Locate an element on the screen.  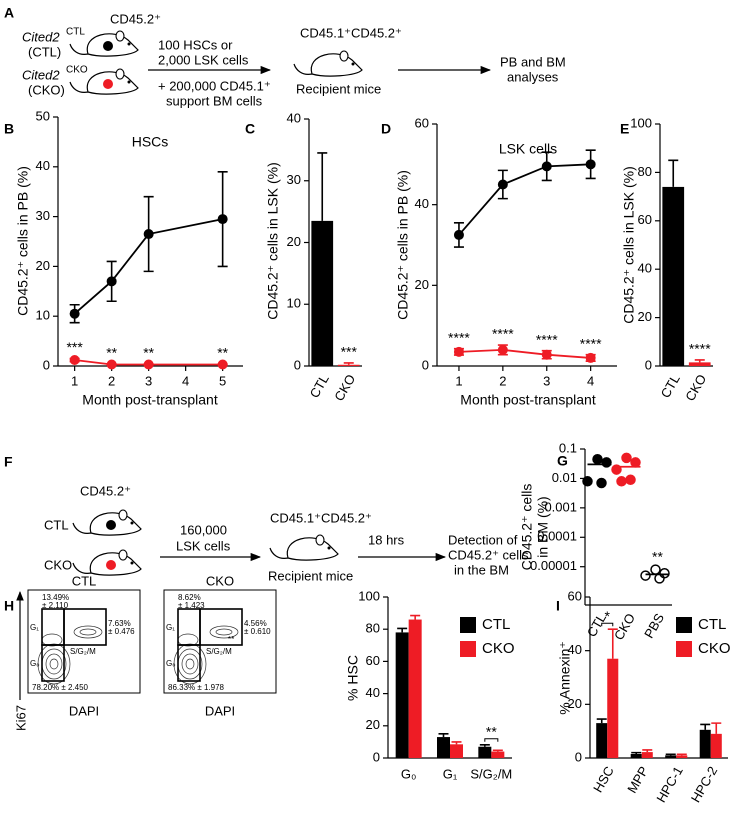
x-tick-label: 4 is located at coordinates (185, 380).